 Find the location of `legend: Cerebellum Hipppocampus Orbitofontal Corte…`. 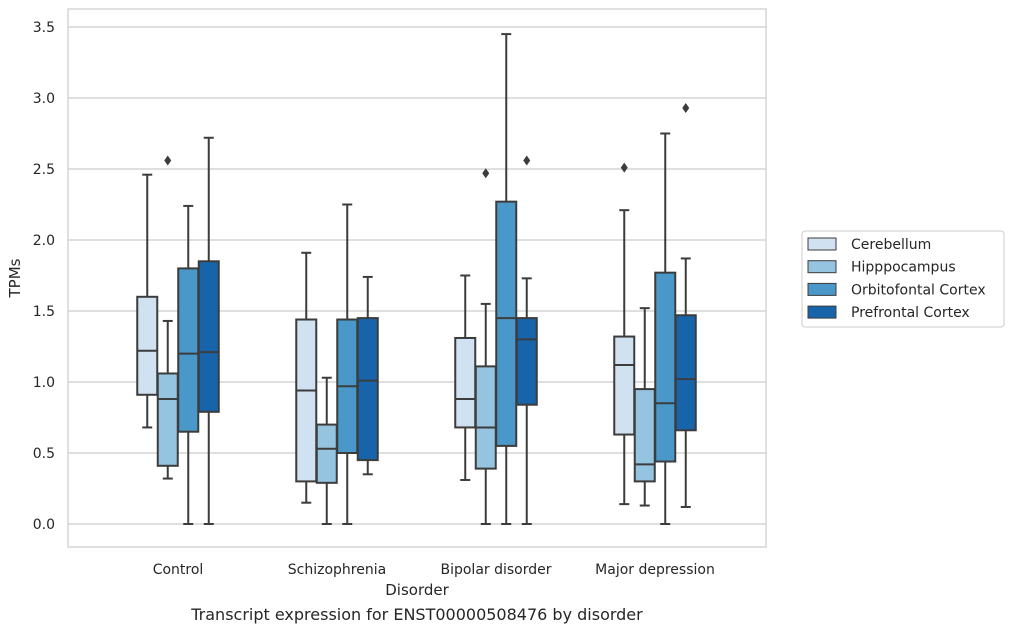

legend: Cerebellum Hipppocampus Orbitofontal Corte… is located at coordinates (903, 279).